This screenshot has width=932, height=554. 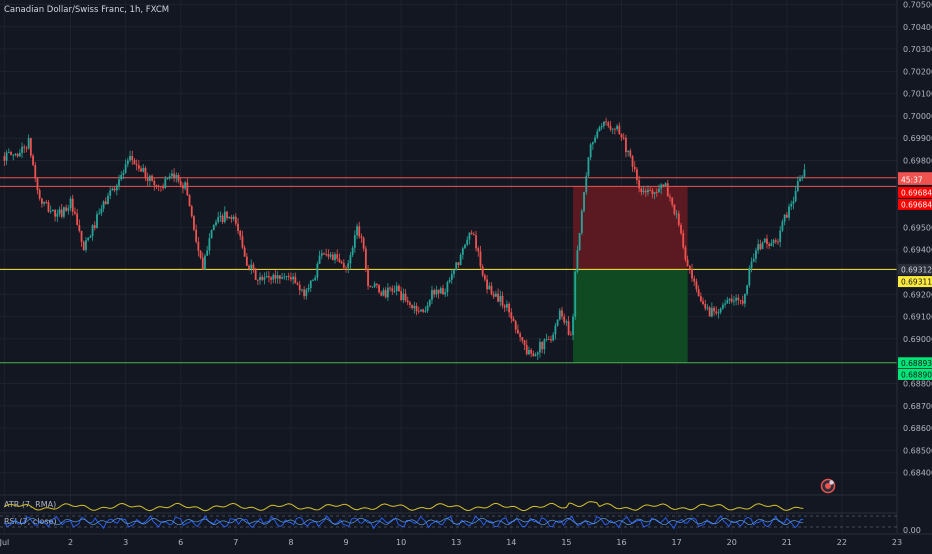 What do you see at coordinates (30, 504) in the screenshot?
I see `atr-label: ATR (7, RMA)` at bounding box center [30, 504].